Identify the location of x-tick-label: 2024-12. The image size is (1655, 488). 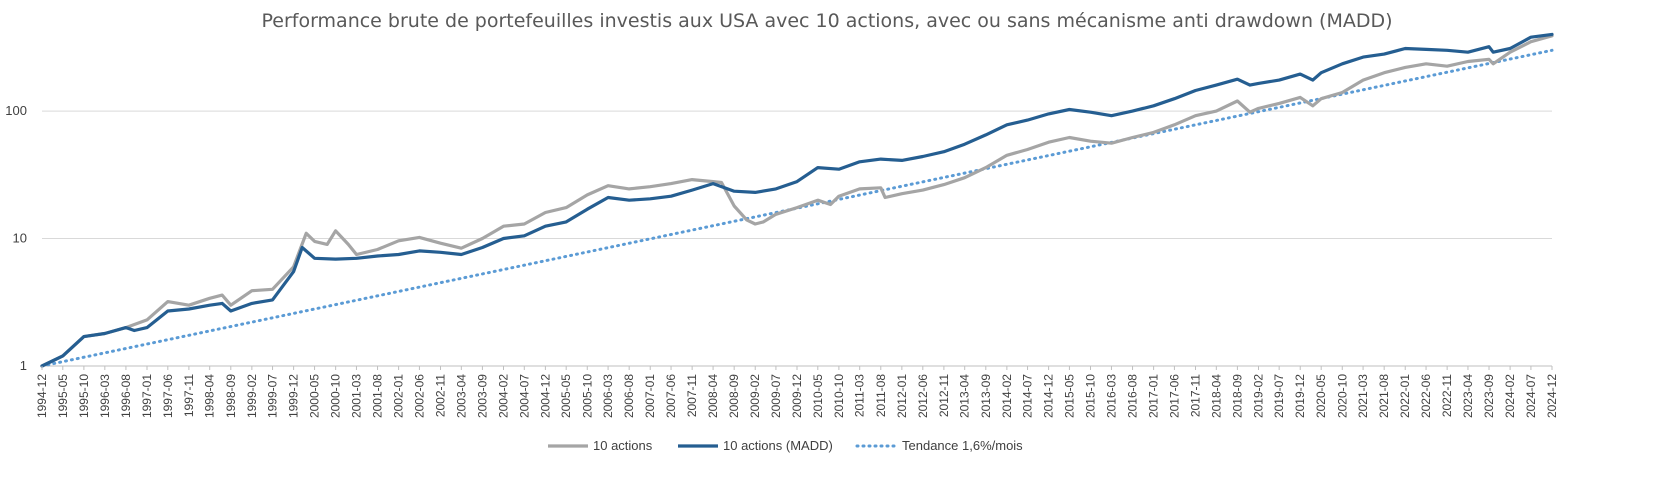
(1552, 396).